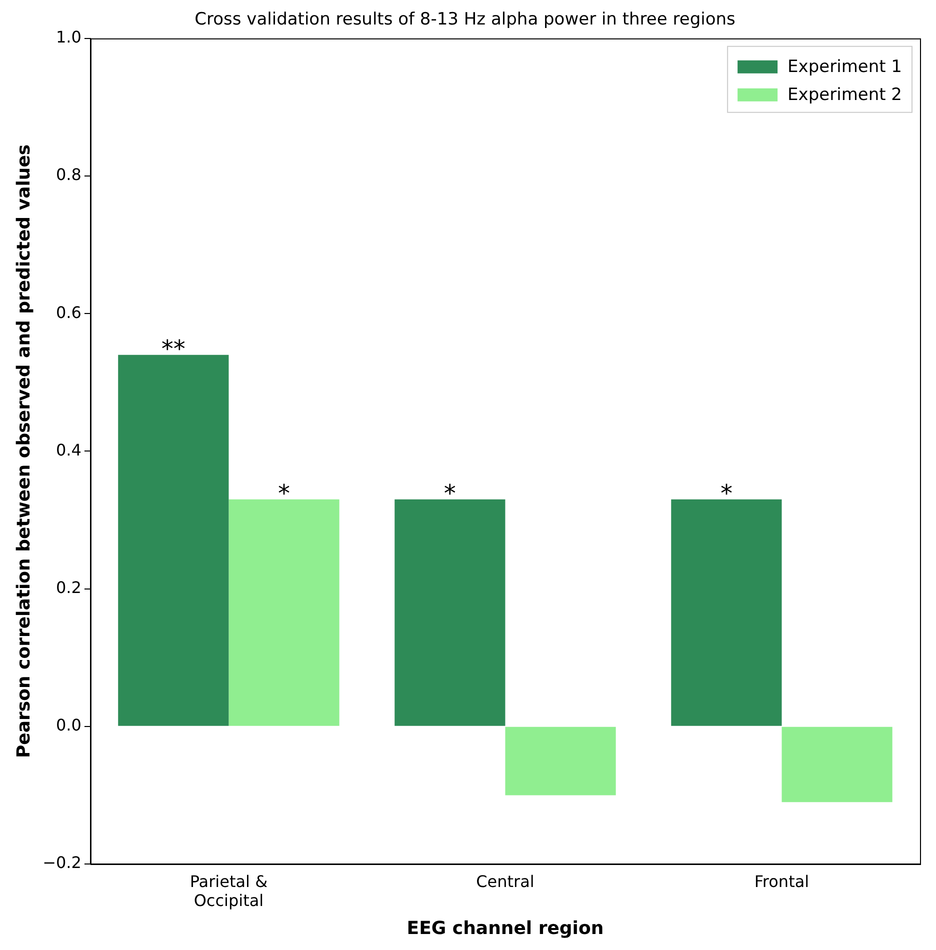 The width and height of the screenshot is (936, 950). What do you see at coordinates (173, 349) in the screenshot?
I see `annotation: **` at bounding box center [173, 349].